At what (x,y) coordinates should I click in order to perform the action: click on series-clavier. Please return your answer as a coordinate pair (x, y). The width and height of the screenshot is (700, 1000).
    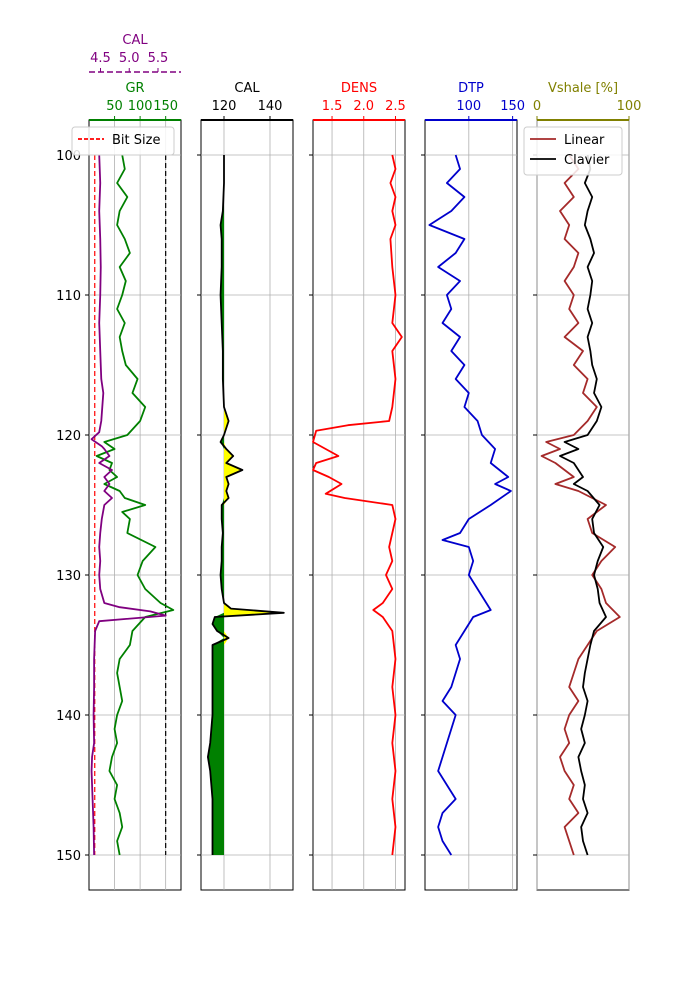
    Looking at the image, I should click on (583, 505).